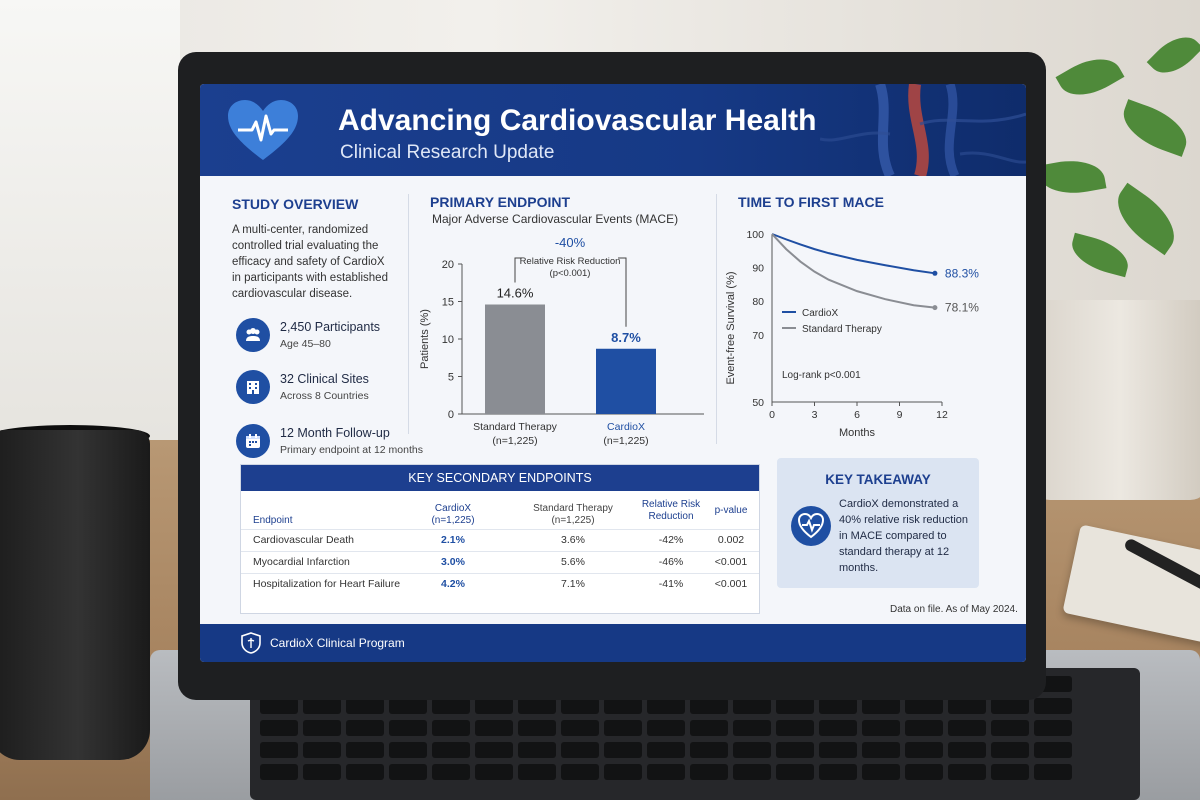  I want to click on stat-value: 12 Month Follow-up, so click(335, 433).